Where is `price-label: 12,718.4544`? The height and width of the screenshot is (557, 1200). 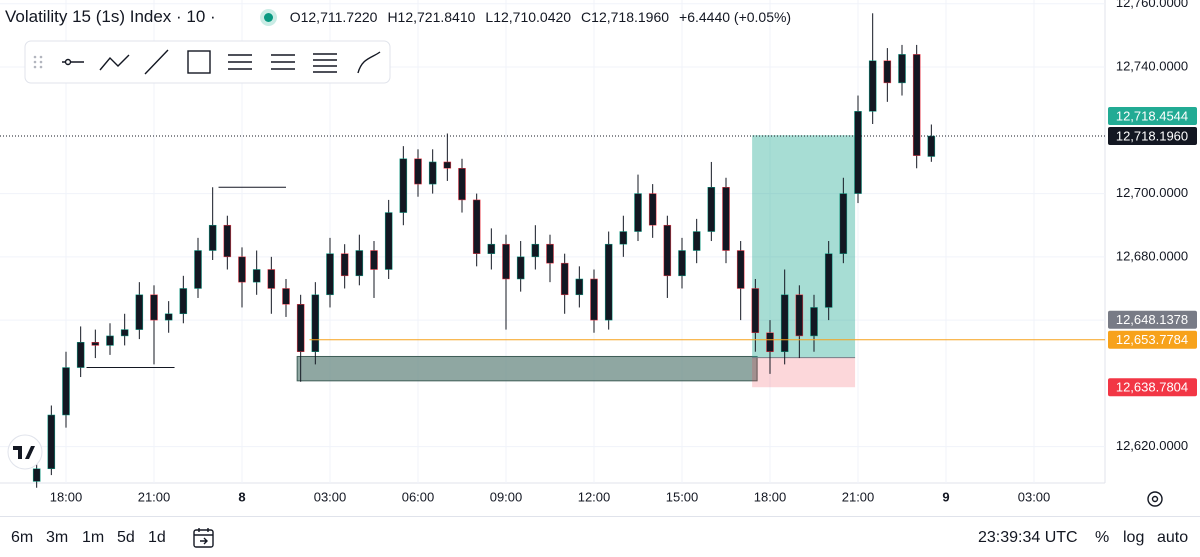 price-label: 12,718.4544 is located at coordinates (1152, 115).